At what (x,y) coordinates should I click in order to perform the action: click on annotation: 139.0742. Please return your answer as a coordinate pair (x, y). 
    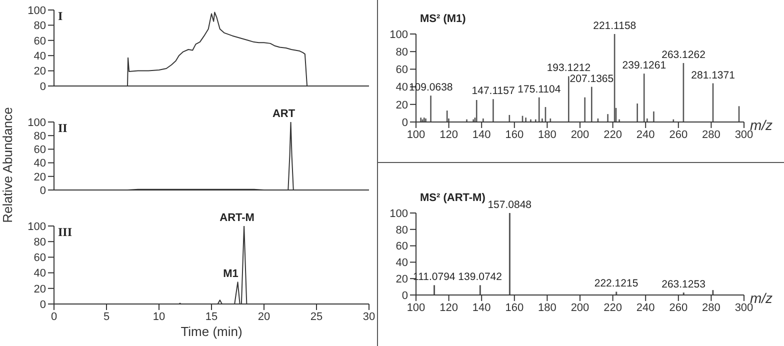
    Looking at the image, I should click on (480, 277).